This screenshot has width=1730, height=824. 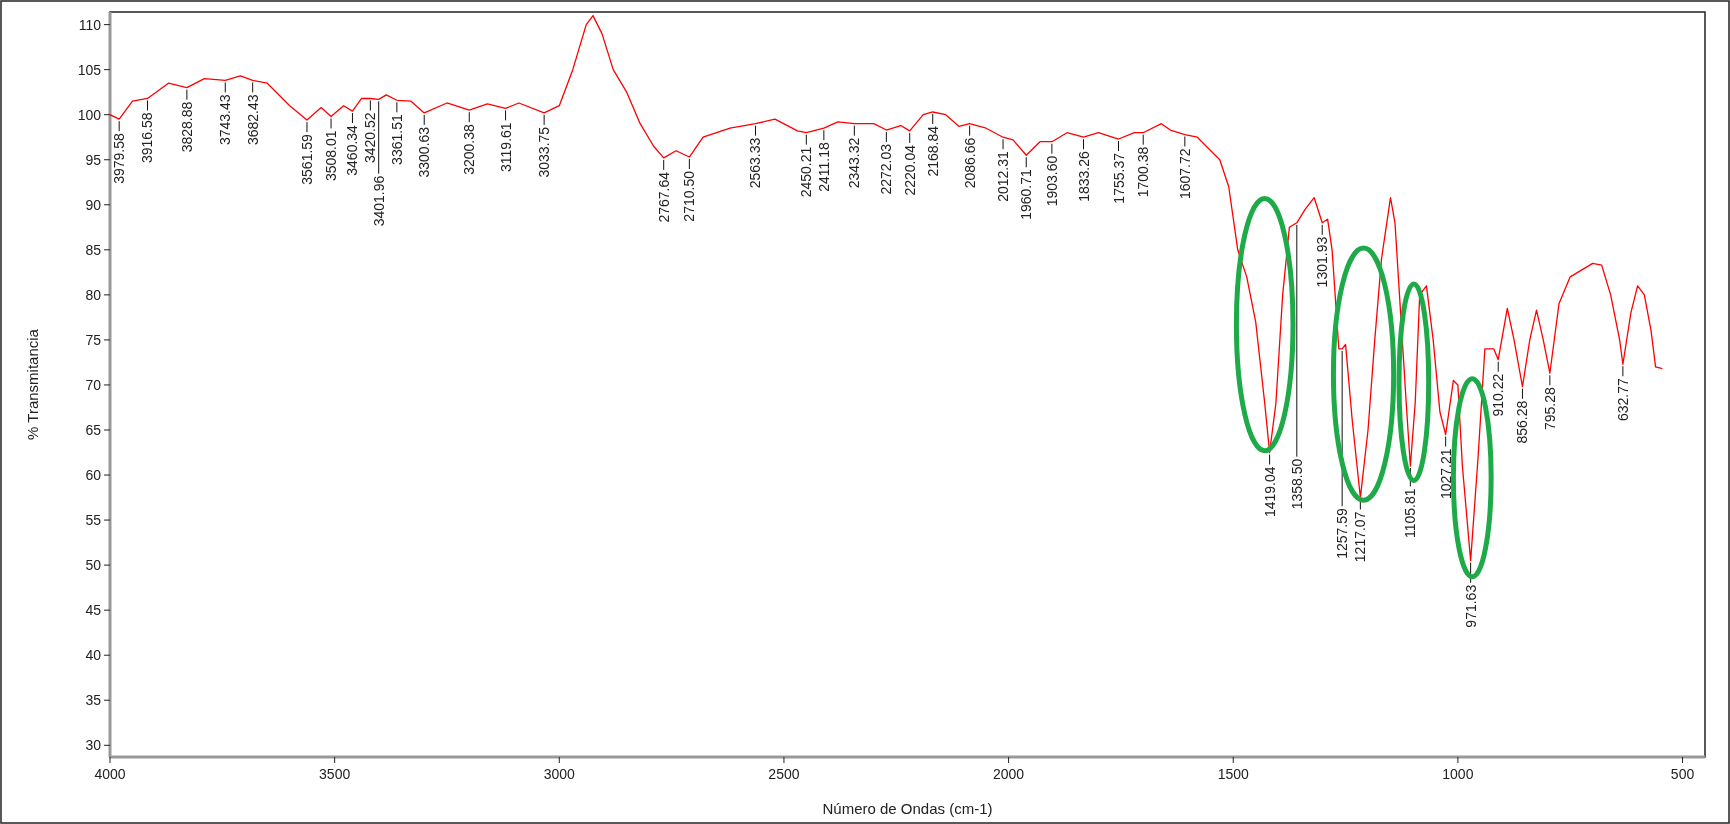 I want to click on annotation: 1700.38, so click(x=1143, y=172).